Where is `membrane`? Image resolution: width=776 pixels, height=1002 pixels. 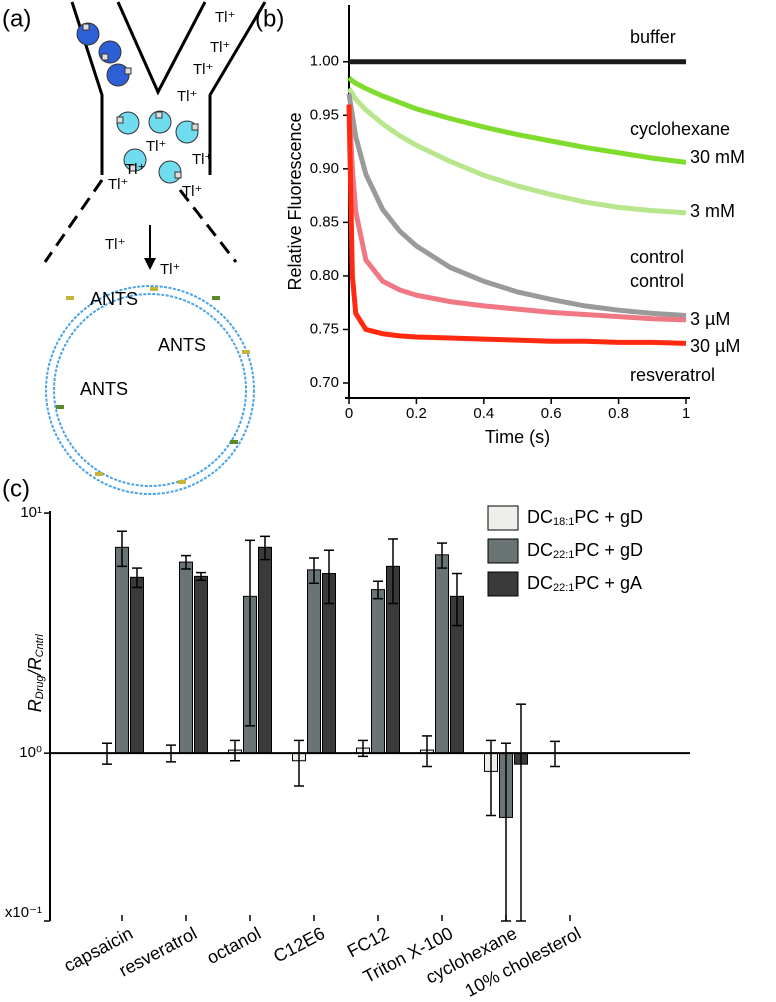
membrane is located at coordinates (150, 390).